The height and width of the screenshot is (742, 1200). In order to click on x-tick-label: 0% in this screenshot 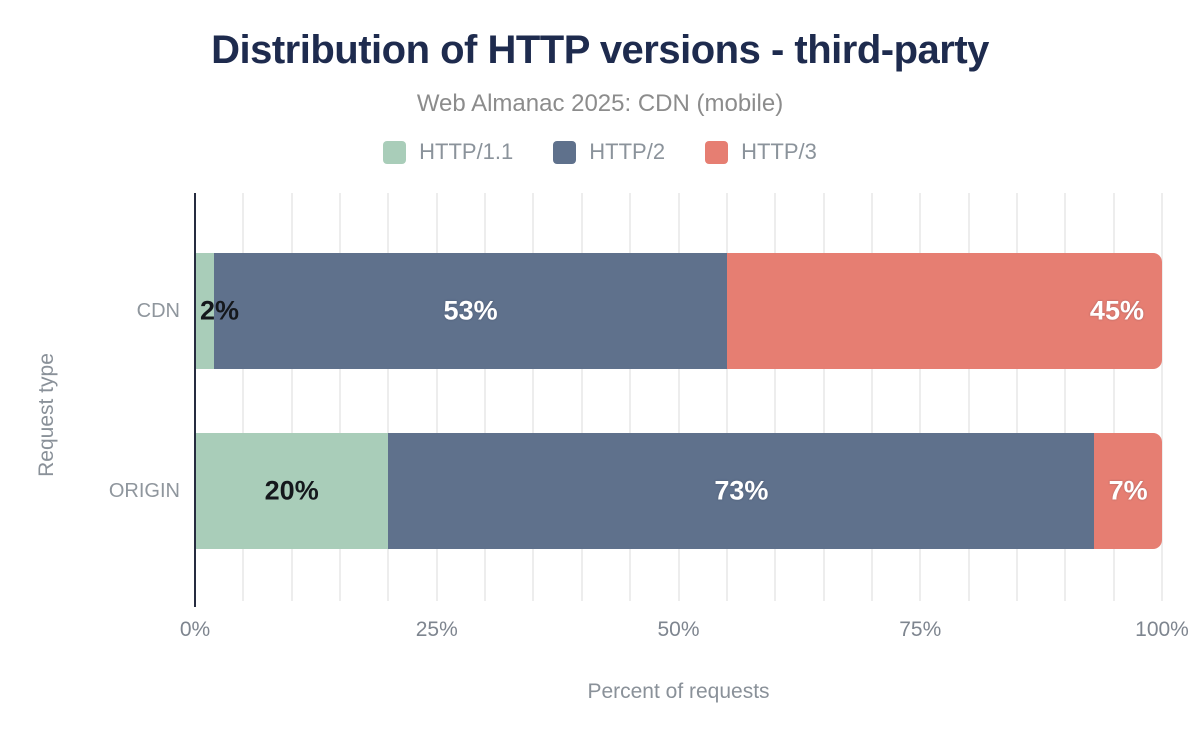, I will do `click(195, 629)`.